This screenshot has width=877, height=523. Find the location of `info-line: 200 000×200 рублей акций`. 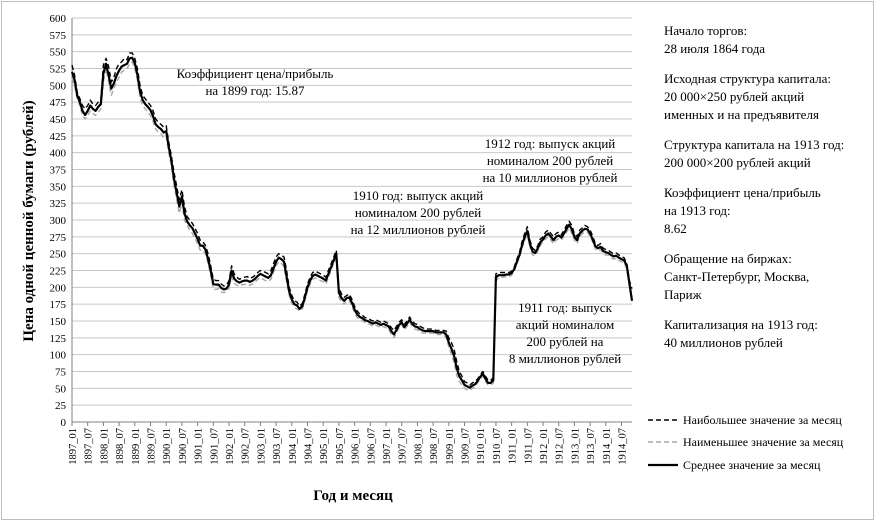

info-line: 200 000×200 рублей акций is located at coordinates (737, 162).